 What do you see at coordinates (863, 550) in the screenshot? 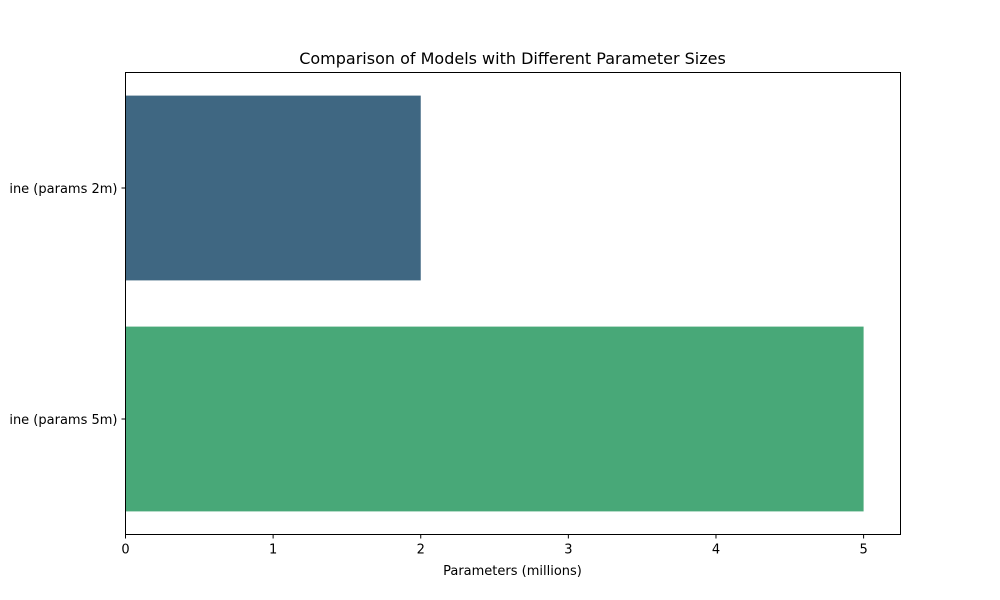
I see `x-tick-label: 5` at bounding box center [863, 550].